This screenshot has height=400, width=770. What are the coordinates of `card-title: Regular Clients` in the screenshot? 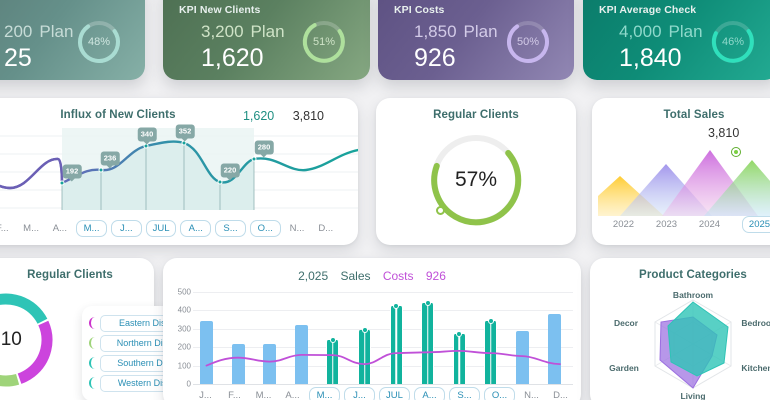 It's located at (70, 275).